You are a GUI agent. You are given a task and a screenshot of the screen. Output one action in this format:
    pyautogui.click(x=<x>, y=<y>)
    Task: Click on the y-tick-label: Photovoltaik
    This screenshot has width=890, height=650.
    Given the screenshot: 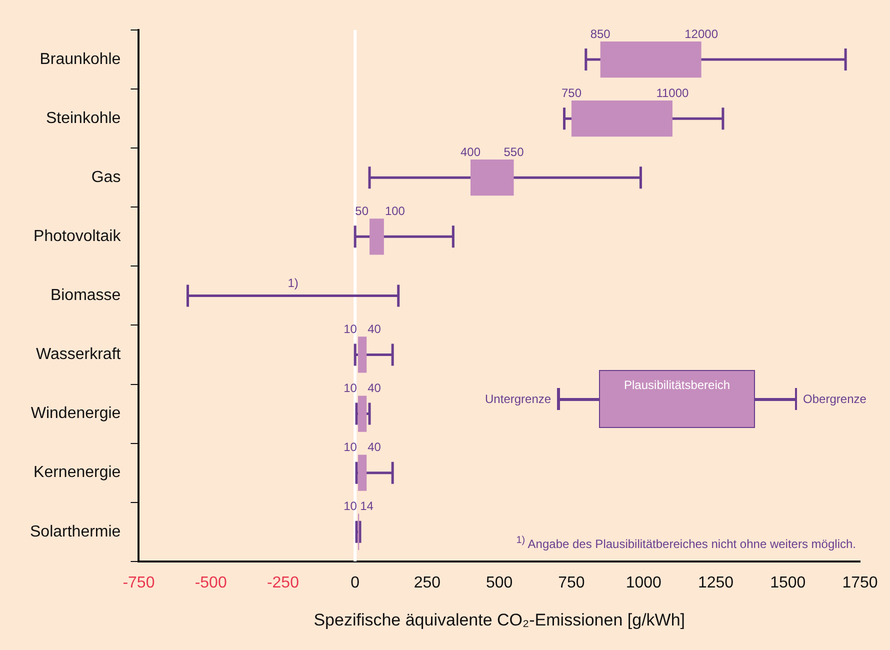 What is the action you would take?
    pyautogui.click(x=78, y=237)
    